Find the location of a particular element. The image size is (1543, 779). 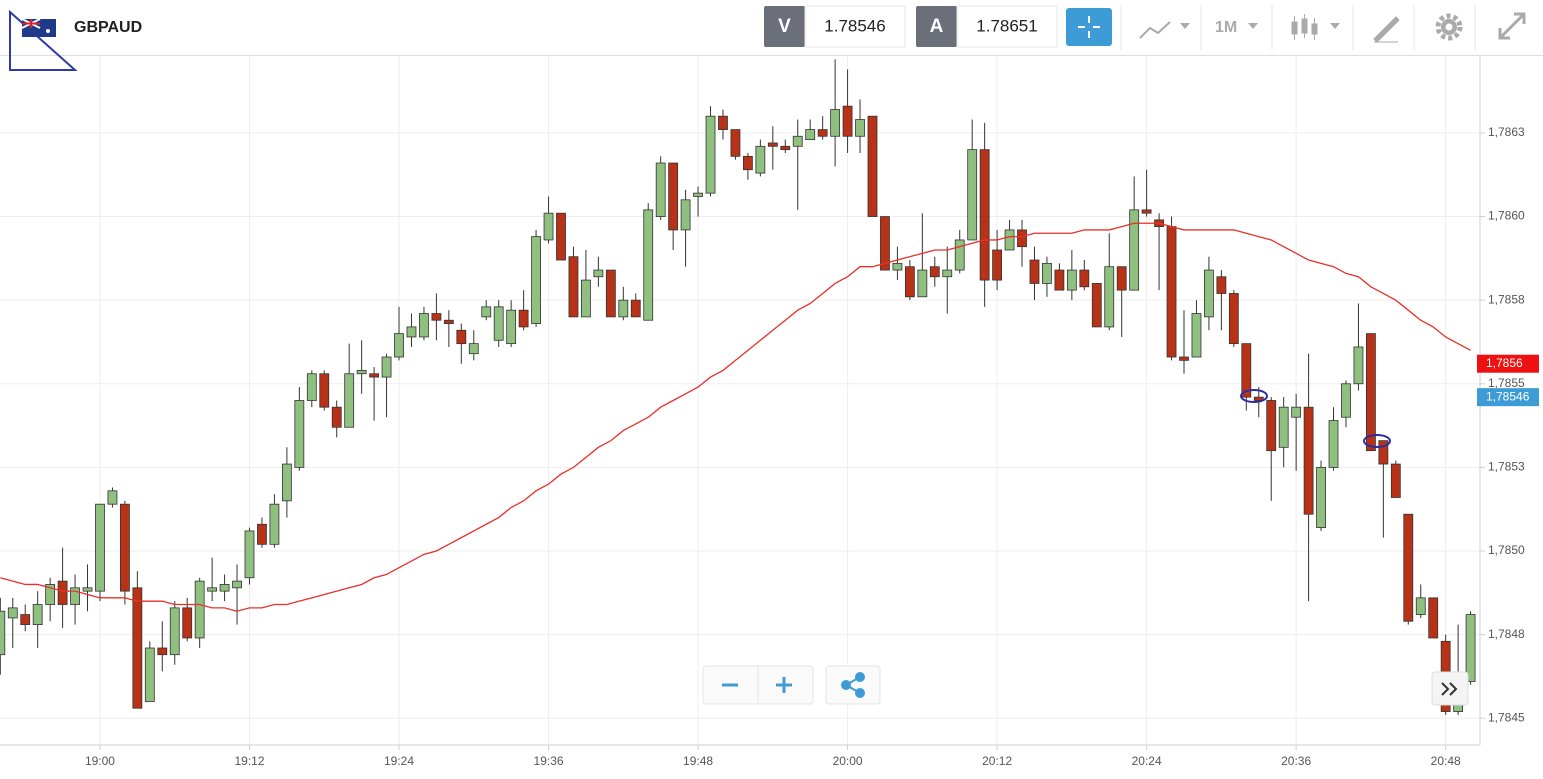

price-marker is located at coordinates (1508, 397).